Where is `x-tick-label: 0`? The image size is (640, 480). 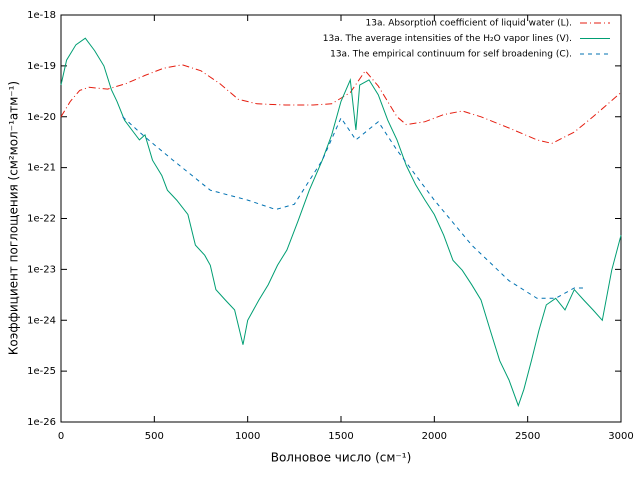
x-tick-label: 0 is located at coordinates (61, 436).